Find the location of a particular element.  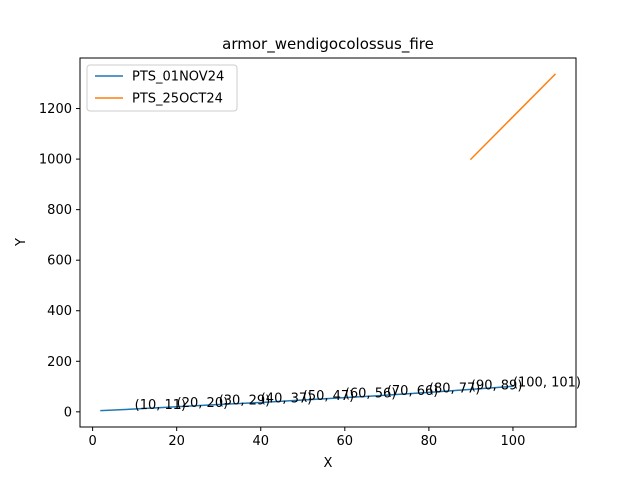

y-tick-label: 800 is located at coordinates (59, 210).